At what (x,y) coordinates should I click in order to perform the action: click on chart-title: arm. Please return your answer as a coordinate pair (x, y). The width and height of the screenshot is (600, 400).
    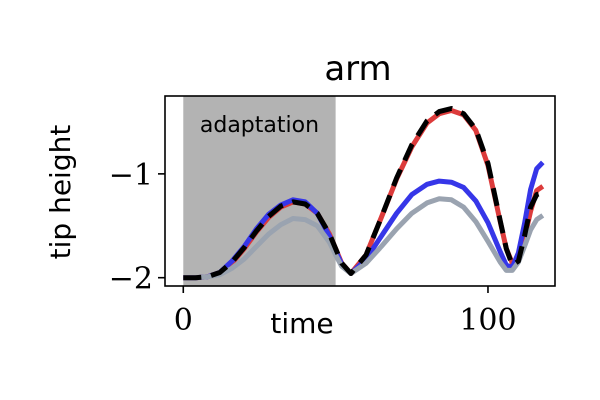
    Looking at the image, I should click on (357, 69).